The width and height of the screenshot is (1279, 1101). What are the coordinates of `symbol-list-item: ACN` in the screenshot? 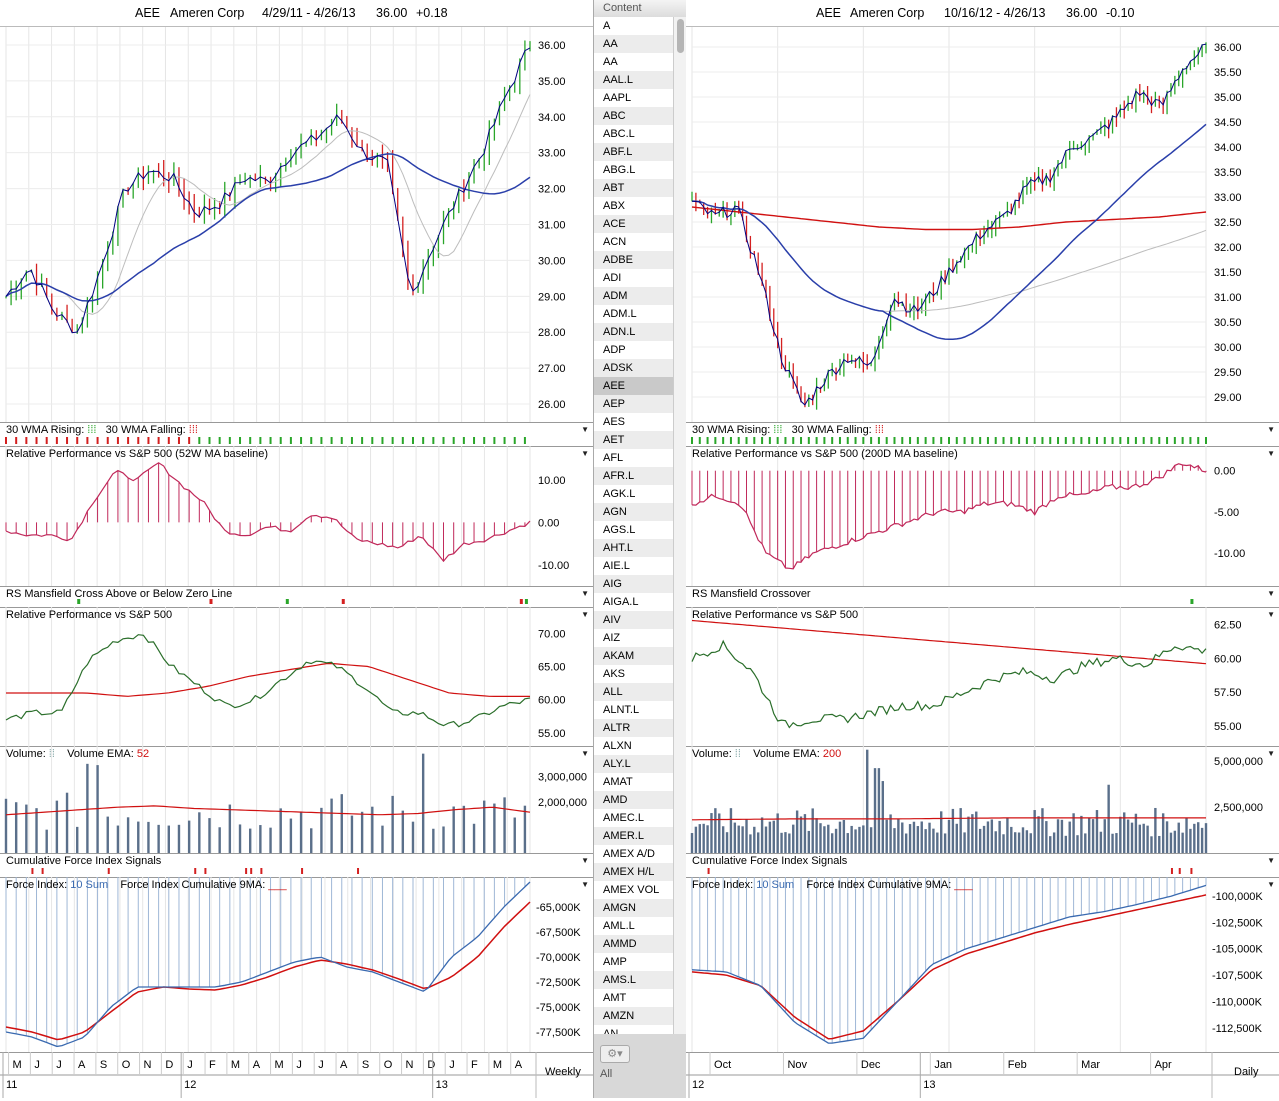 It's located at (633, 242).